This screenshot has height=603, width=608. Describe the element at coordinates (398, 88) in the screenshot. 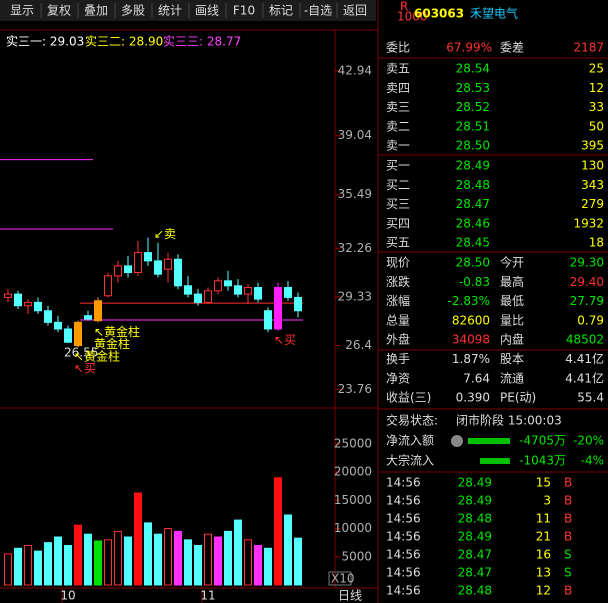

I see `order-label: 卖四` at that location.